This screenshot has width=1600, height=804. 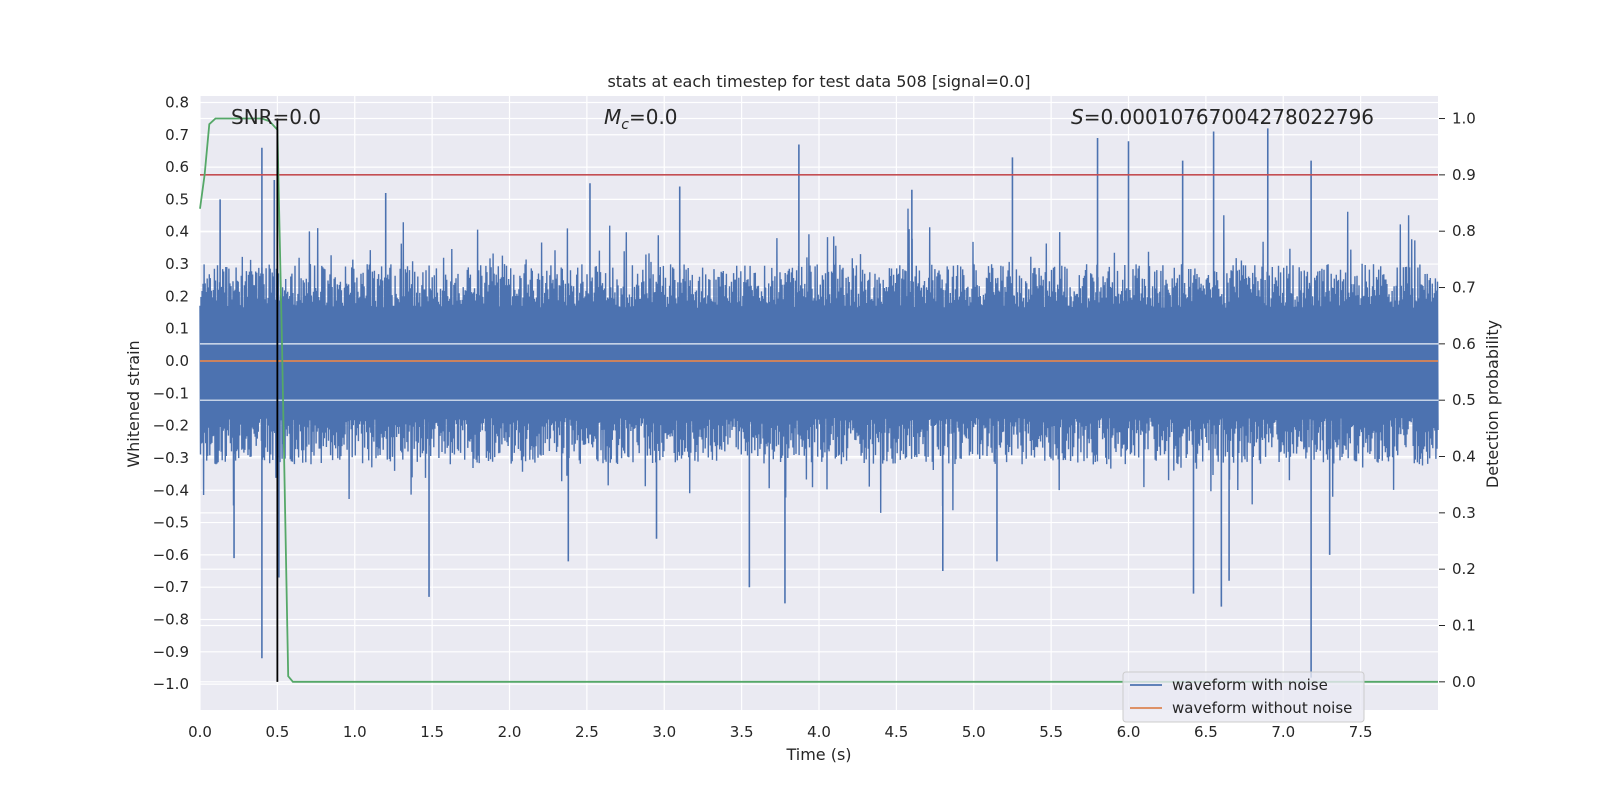 What do you see at coordinates (200, 732) in the screenshot?
I see `x-tick-label: 0.0` at bounding box center [200, 732].